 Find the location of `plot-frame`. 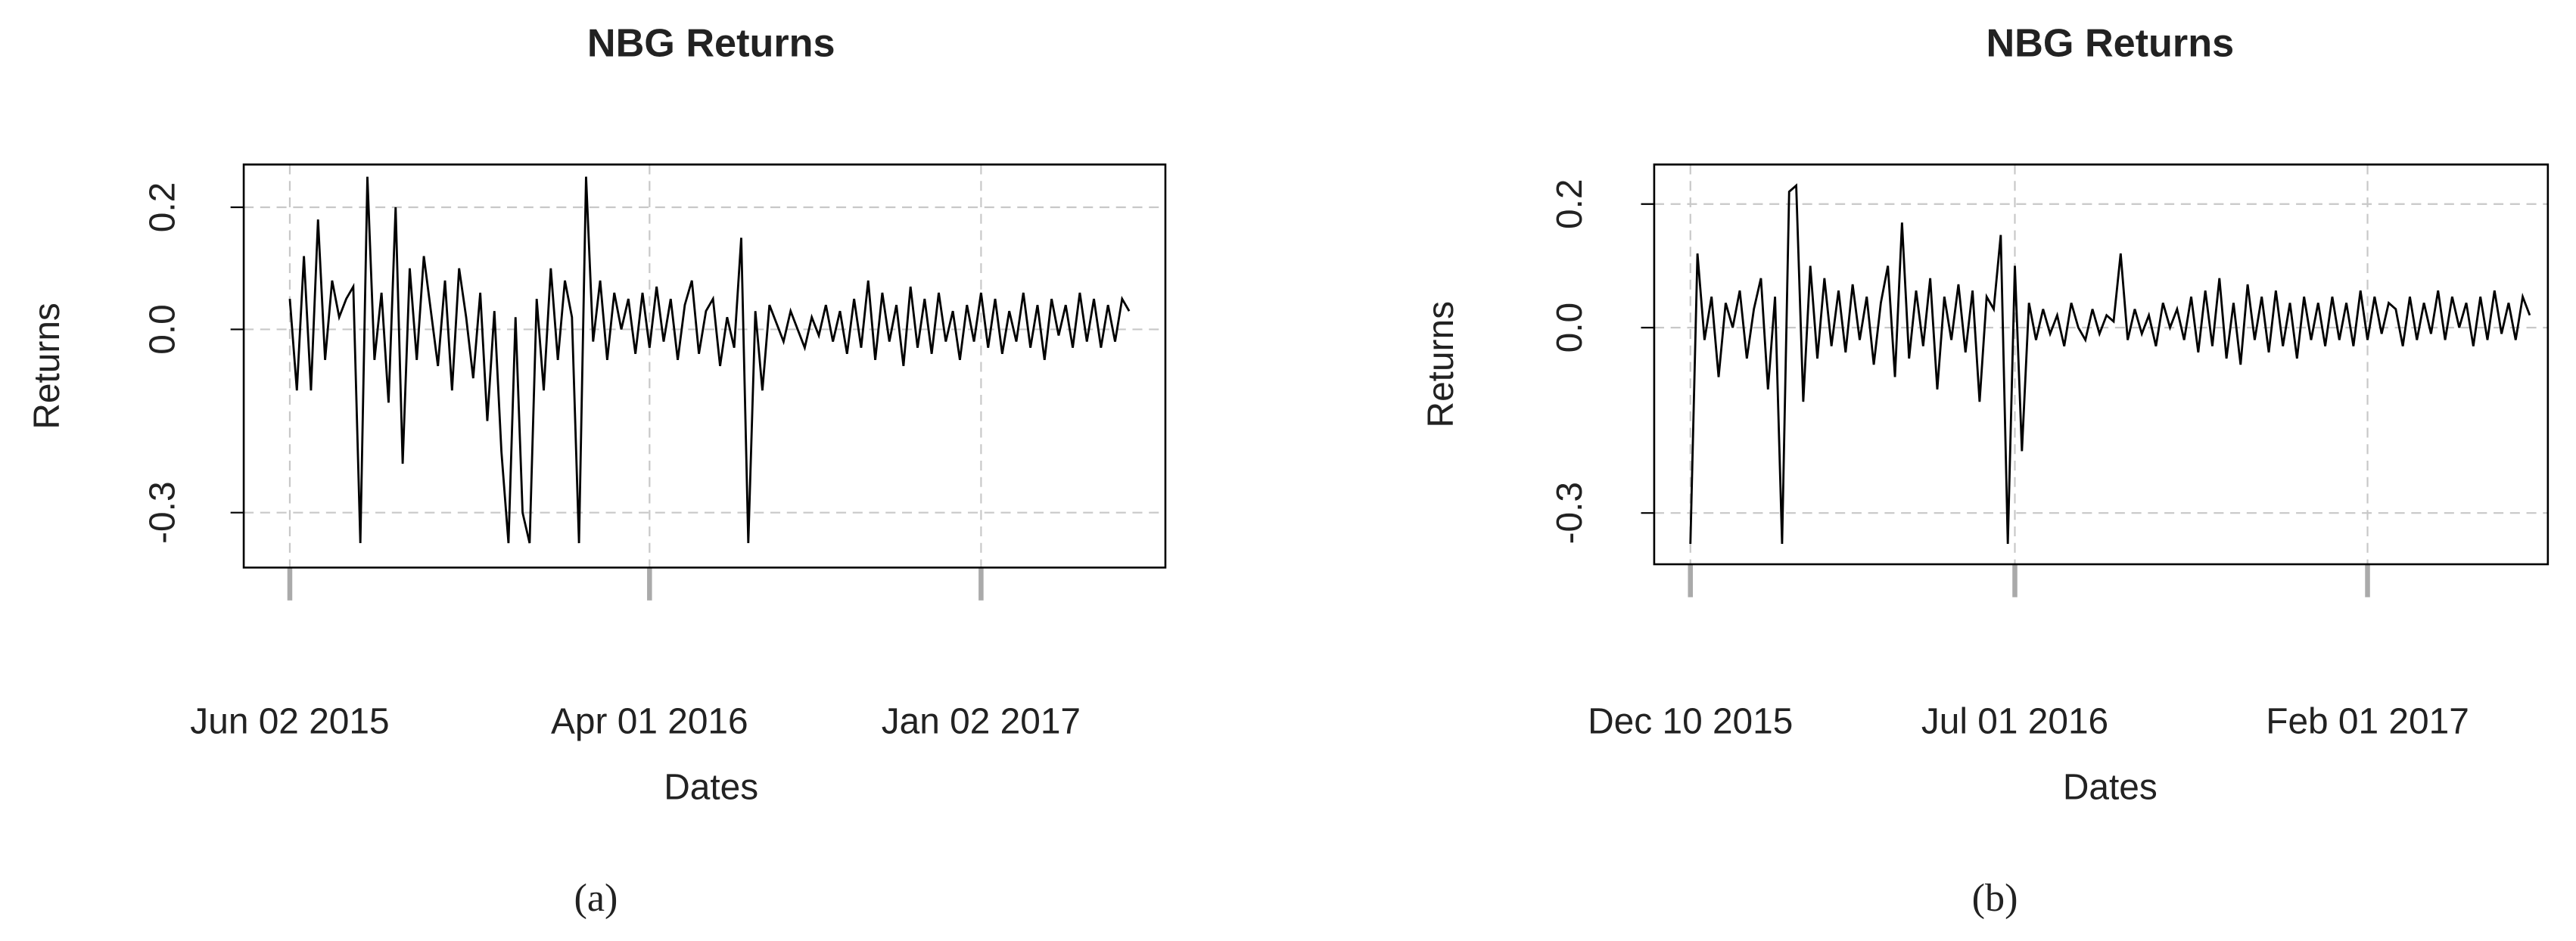

plot-frame is located at coordinates (2101, 364).